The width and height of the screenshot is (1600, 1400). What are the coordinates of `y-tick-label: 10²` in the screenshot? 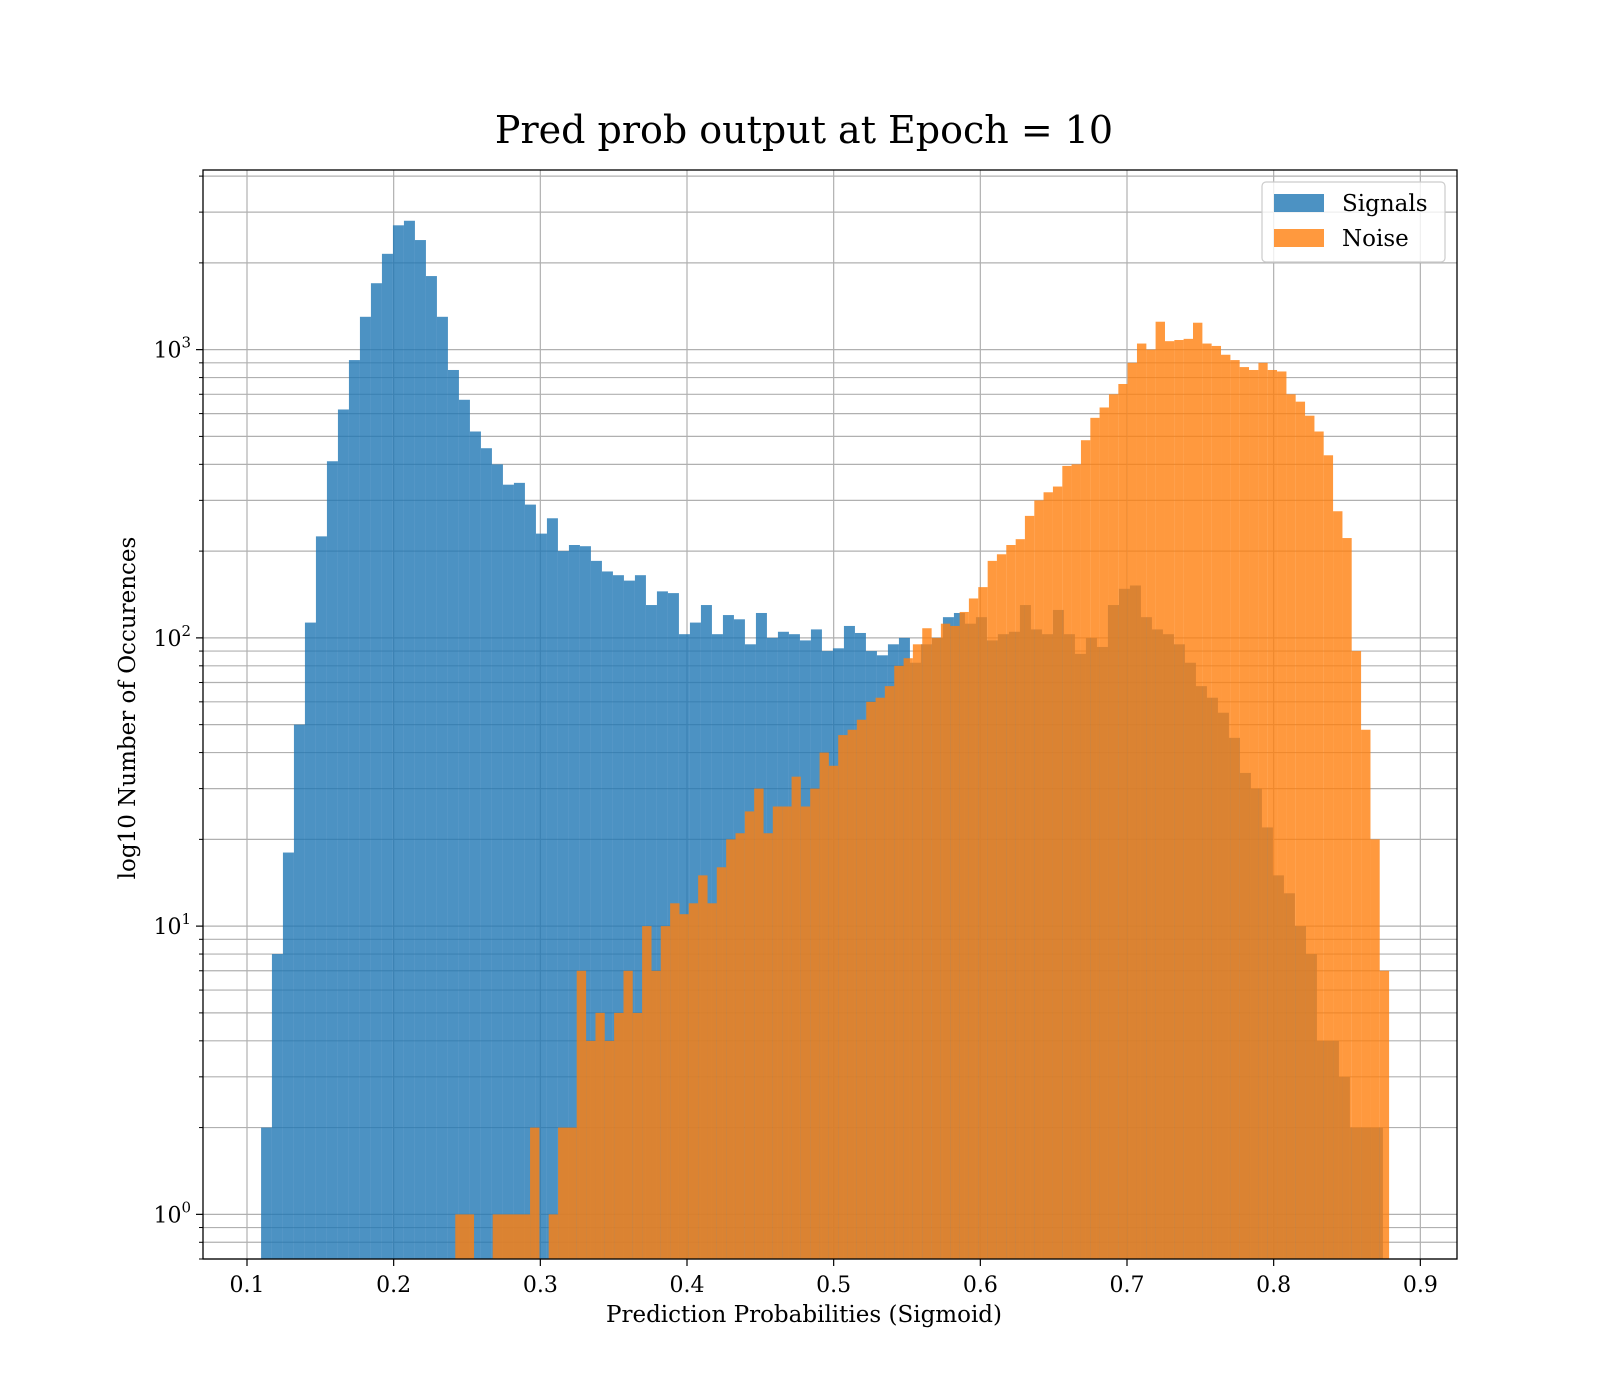 It's located at (172, 637).